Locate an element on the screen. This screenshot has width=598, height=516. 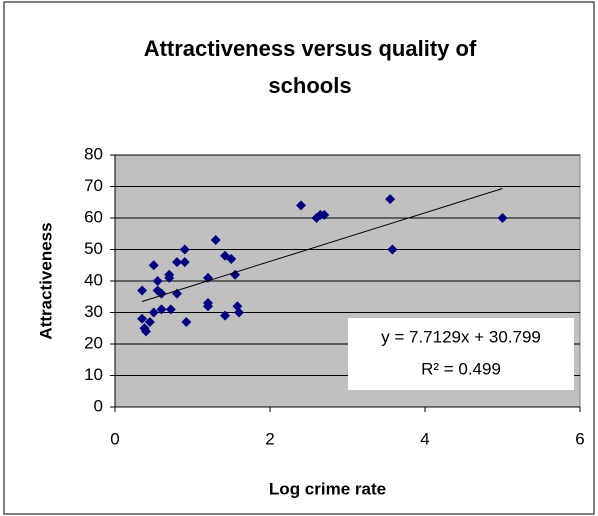
annotation: y = 7.7129x + 30.799 is located at coordinates (461, 336).